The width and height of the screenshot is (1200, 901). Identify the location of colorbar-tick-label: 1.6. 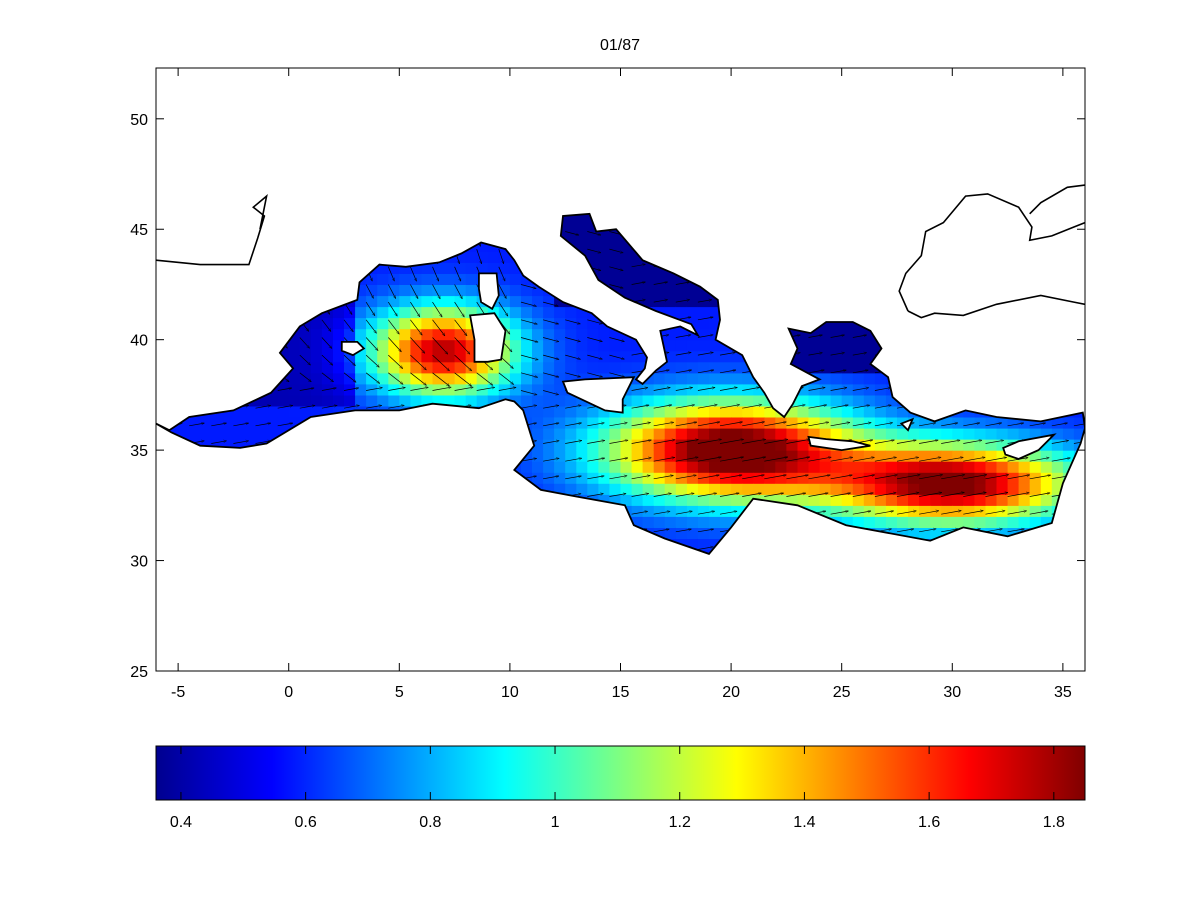
(929, 822).